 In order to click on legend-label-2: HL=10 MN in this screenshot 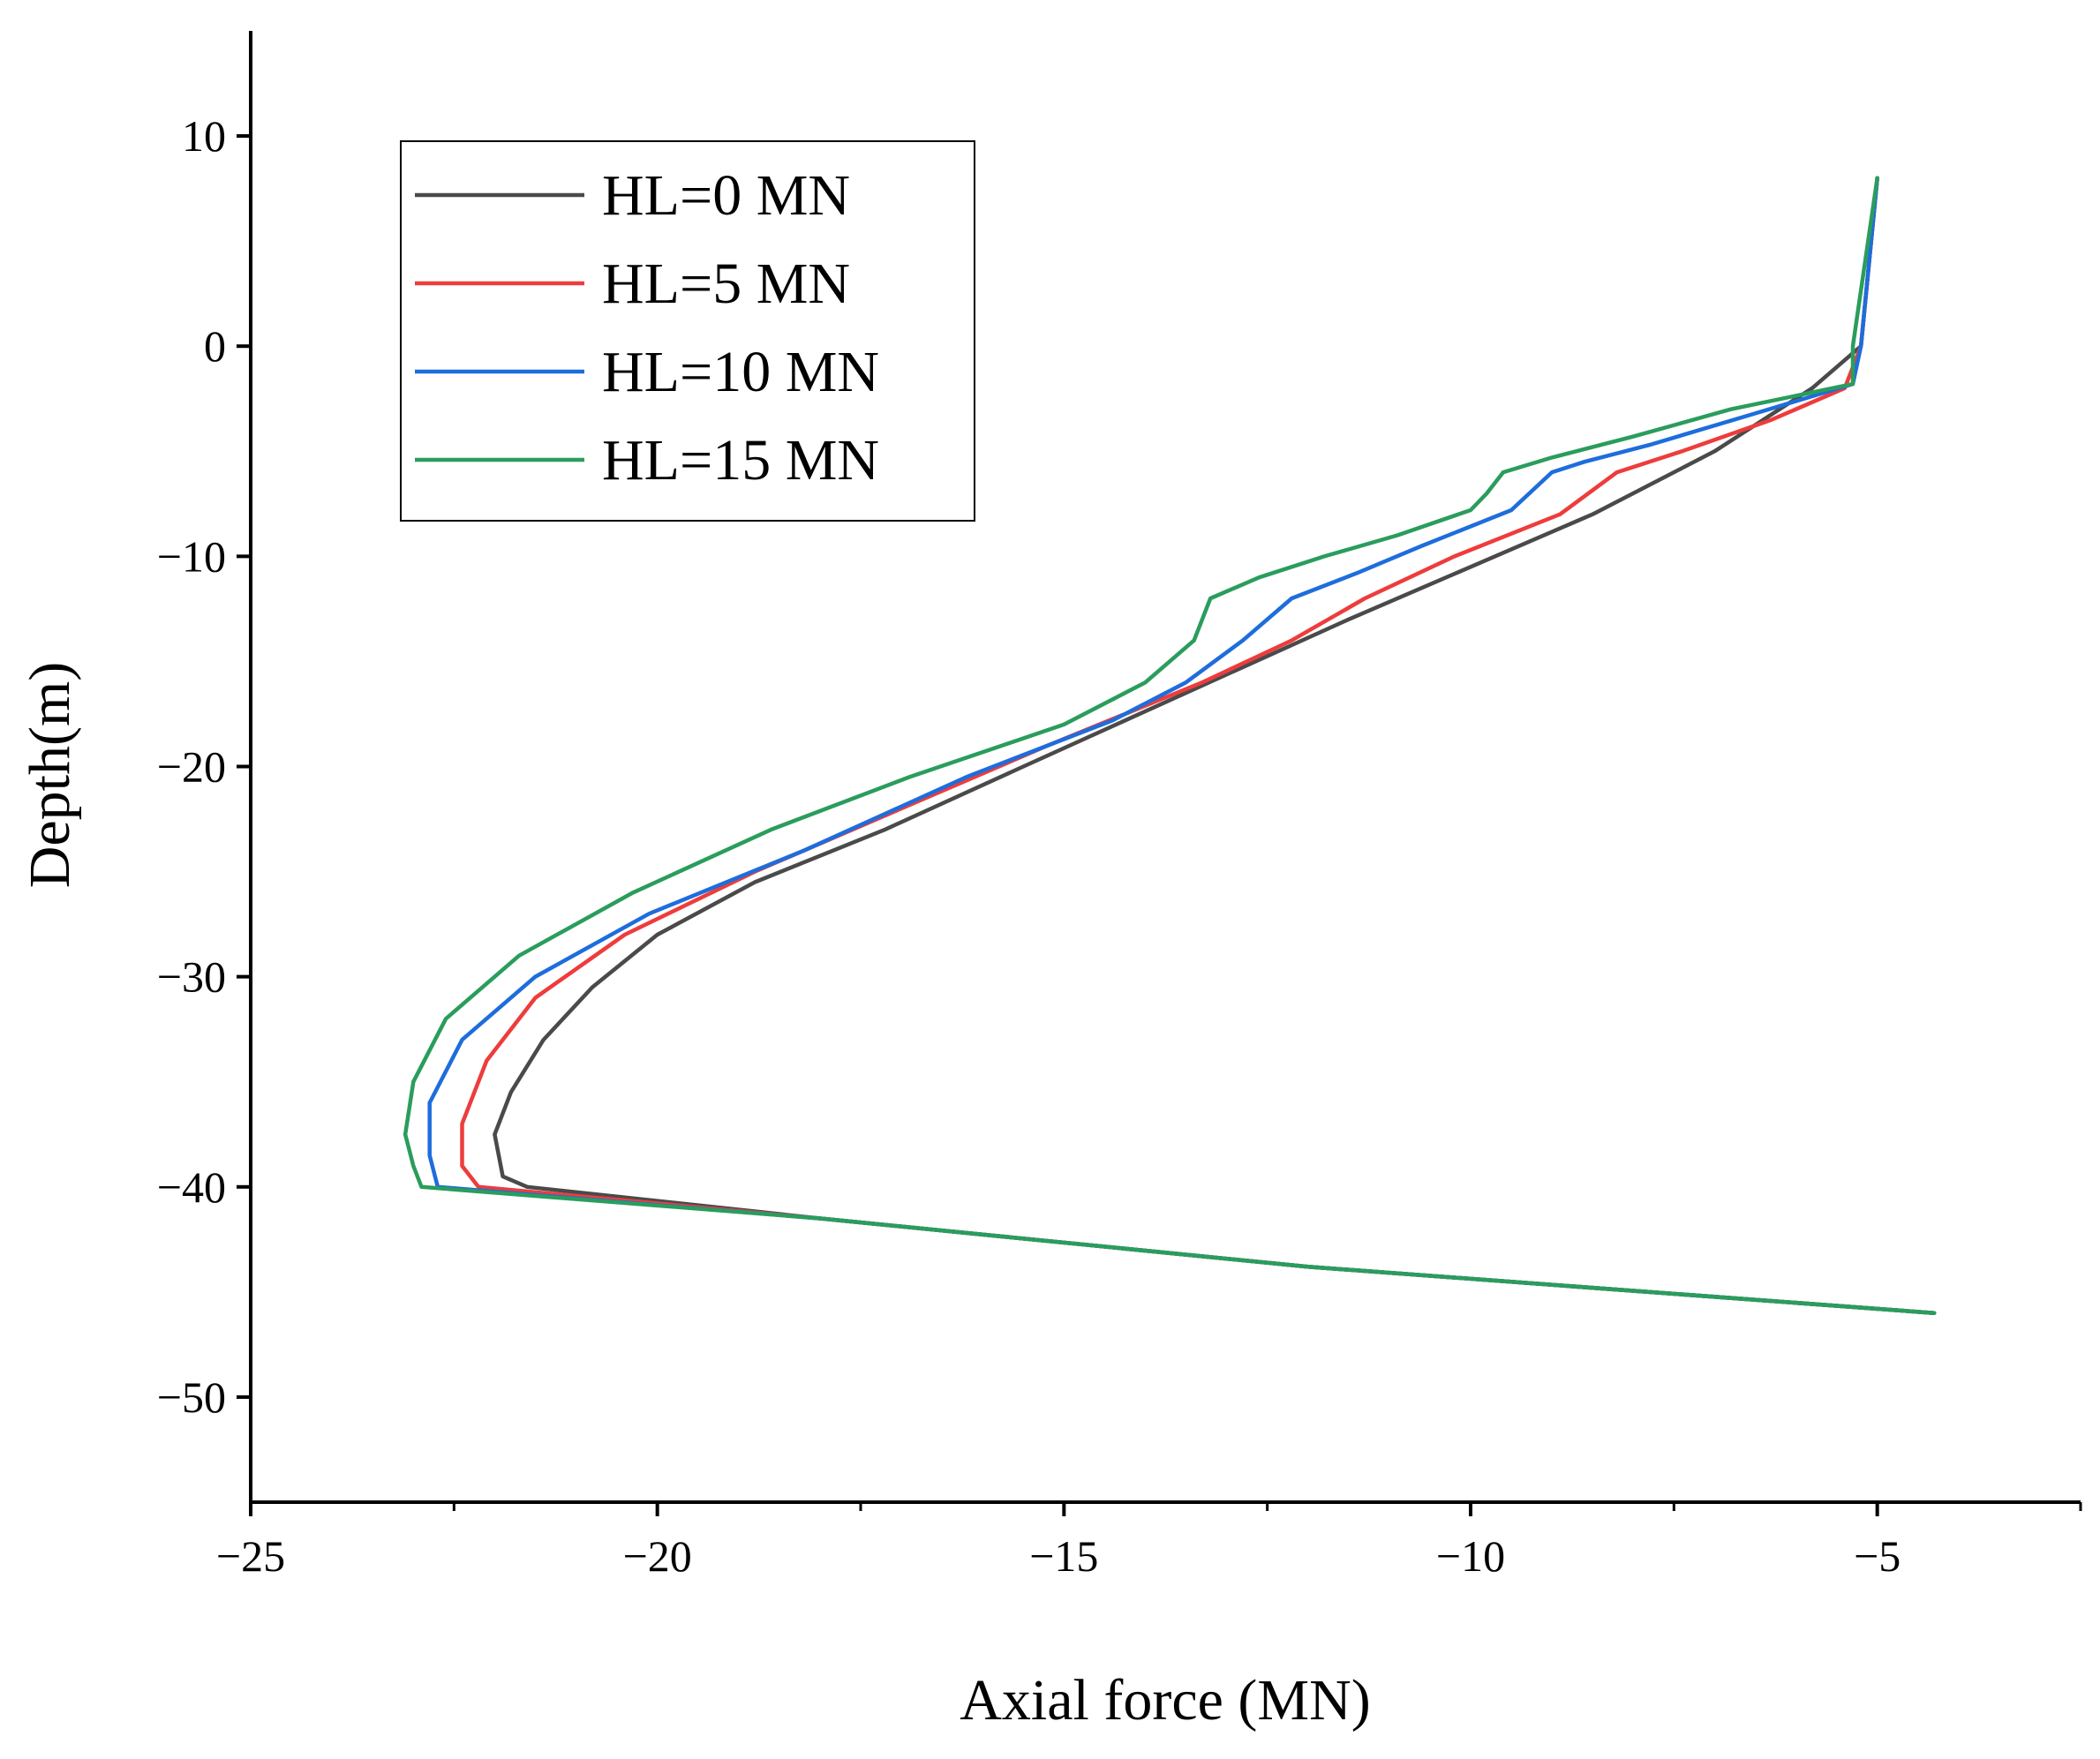, I will do `click(740, 372)`.